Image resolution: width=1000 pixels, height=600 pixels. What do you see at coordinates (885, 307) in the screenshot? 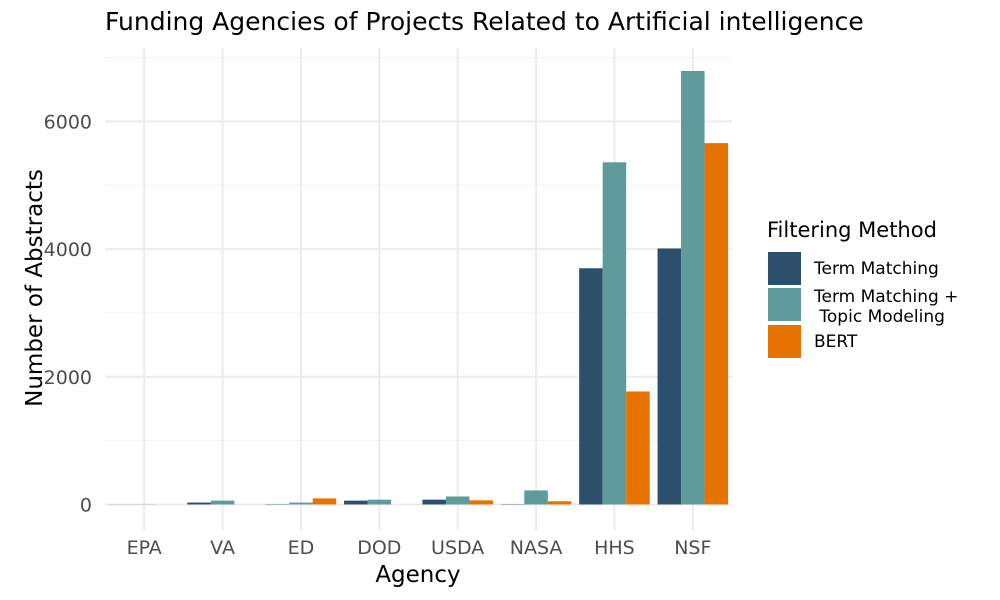
I see `legend-label: Term Matching + Topic Modeling` at bounding box center [885, 307].